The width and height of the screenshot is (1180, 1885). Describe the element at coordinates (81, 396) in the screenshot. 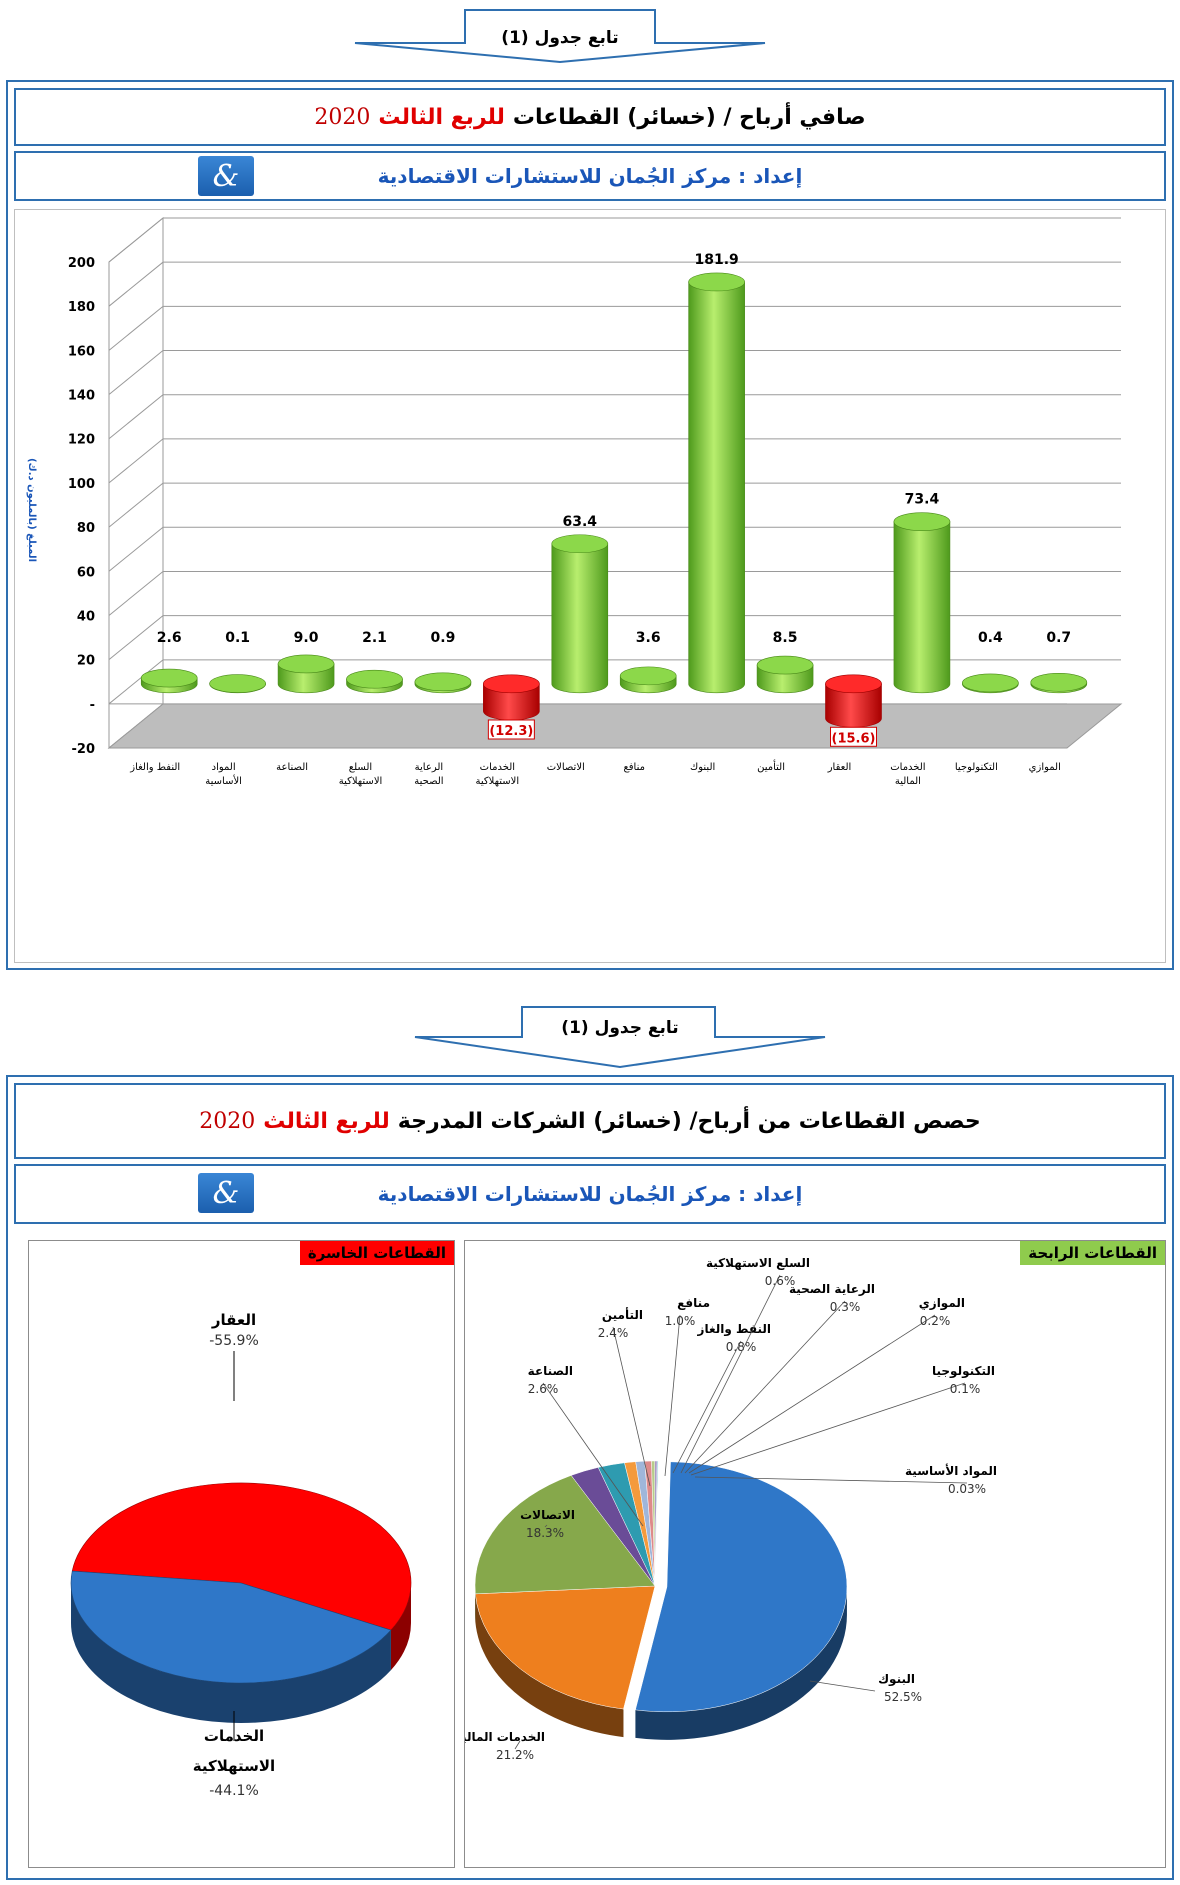

I see `y-tick-label: 140` at that location.